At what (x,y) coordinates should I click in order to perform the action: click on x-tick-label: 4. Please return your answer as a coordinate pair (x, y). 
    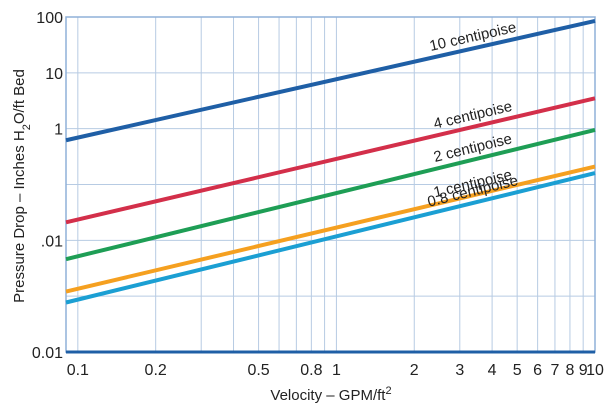
    Looking at the image, I should click on (492, 370).